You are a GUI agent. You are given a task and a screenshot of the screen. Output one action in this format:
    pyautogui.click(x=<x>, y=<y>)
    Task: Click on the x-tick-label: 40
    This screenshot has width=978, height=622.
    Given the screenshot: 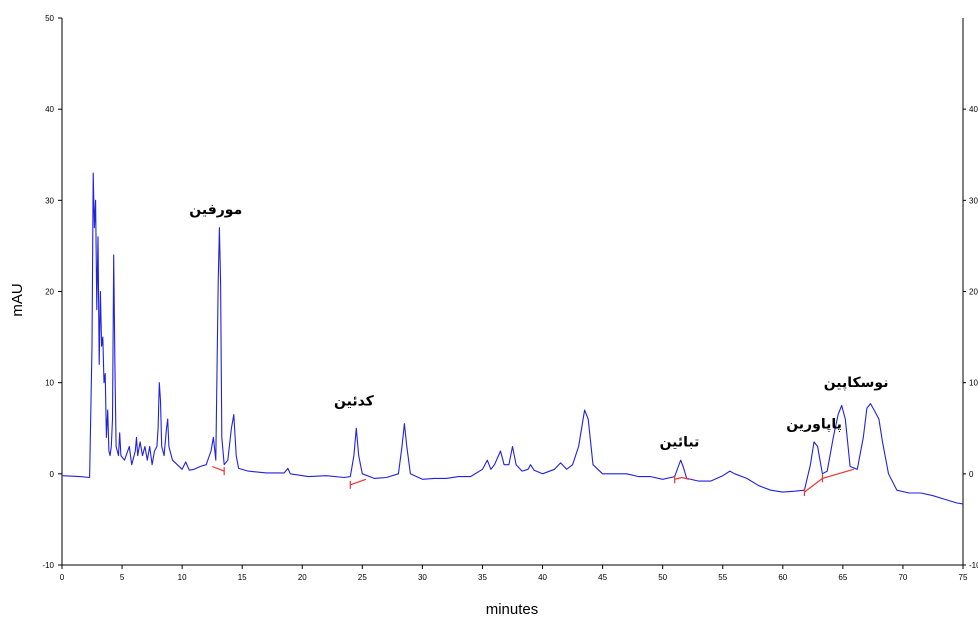 What is the action you would take?
    pyautogui.click(x=542, y=577)
    